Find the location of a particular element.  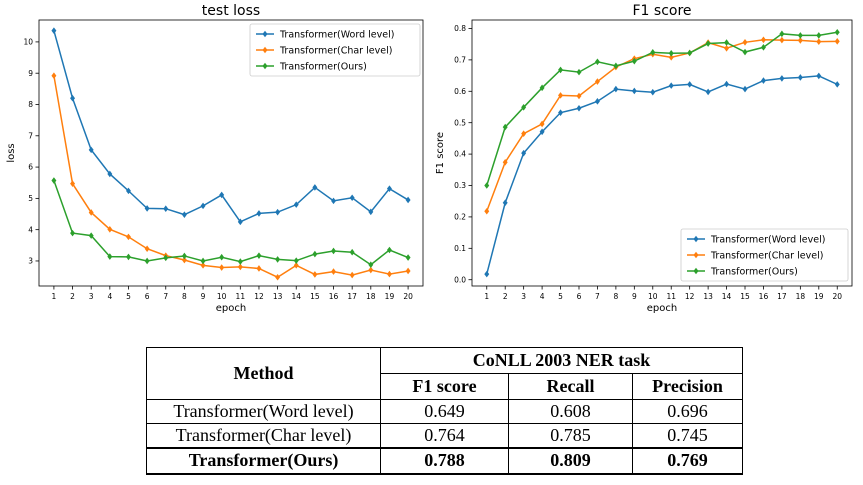

y-tick-label: 6 is located at coordinates (30, 167).